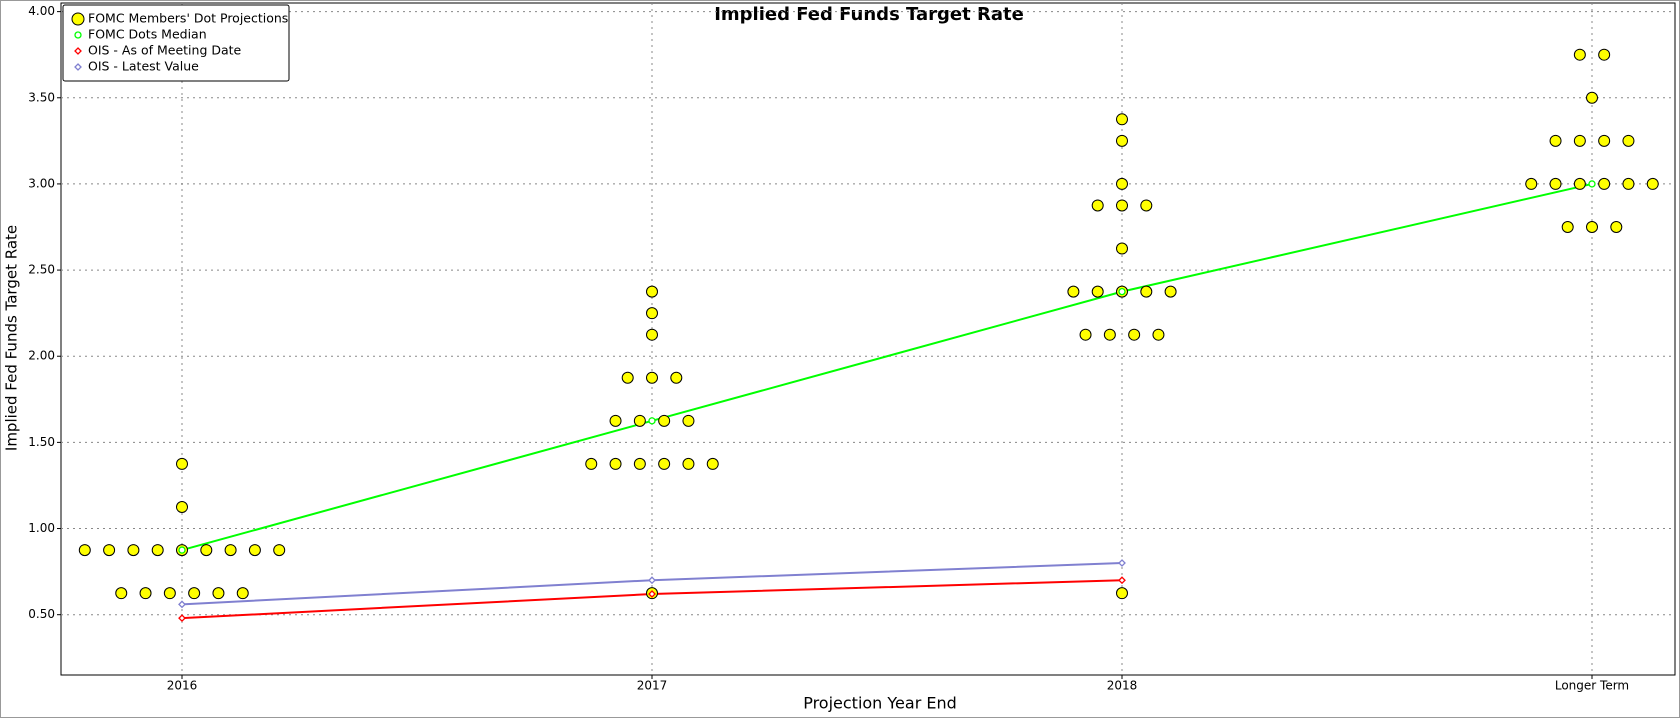 This screenshot has width=1680, height=718. Describe the element at coordinates (652, 686) in the screenshot. I see `x-tick-label: 2017` at that location.